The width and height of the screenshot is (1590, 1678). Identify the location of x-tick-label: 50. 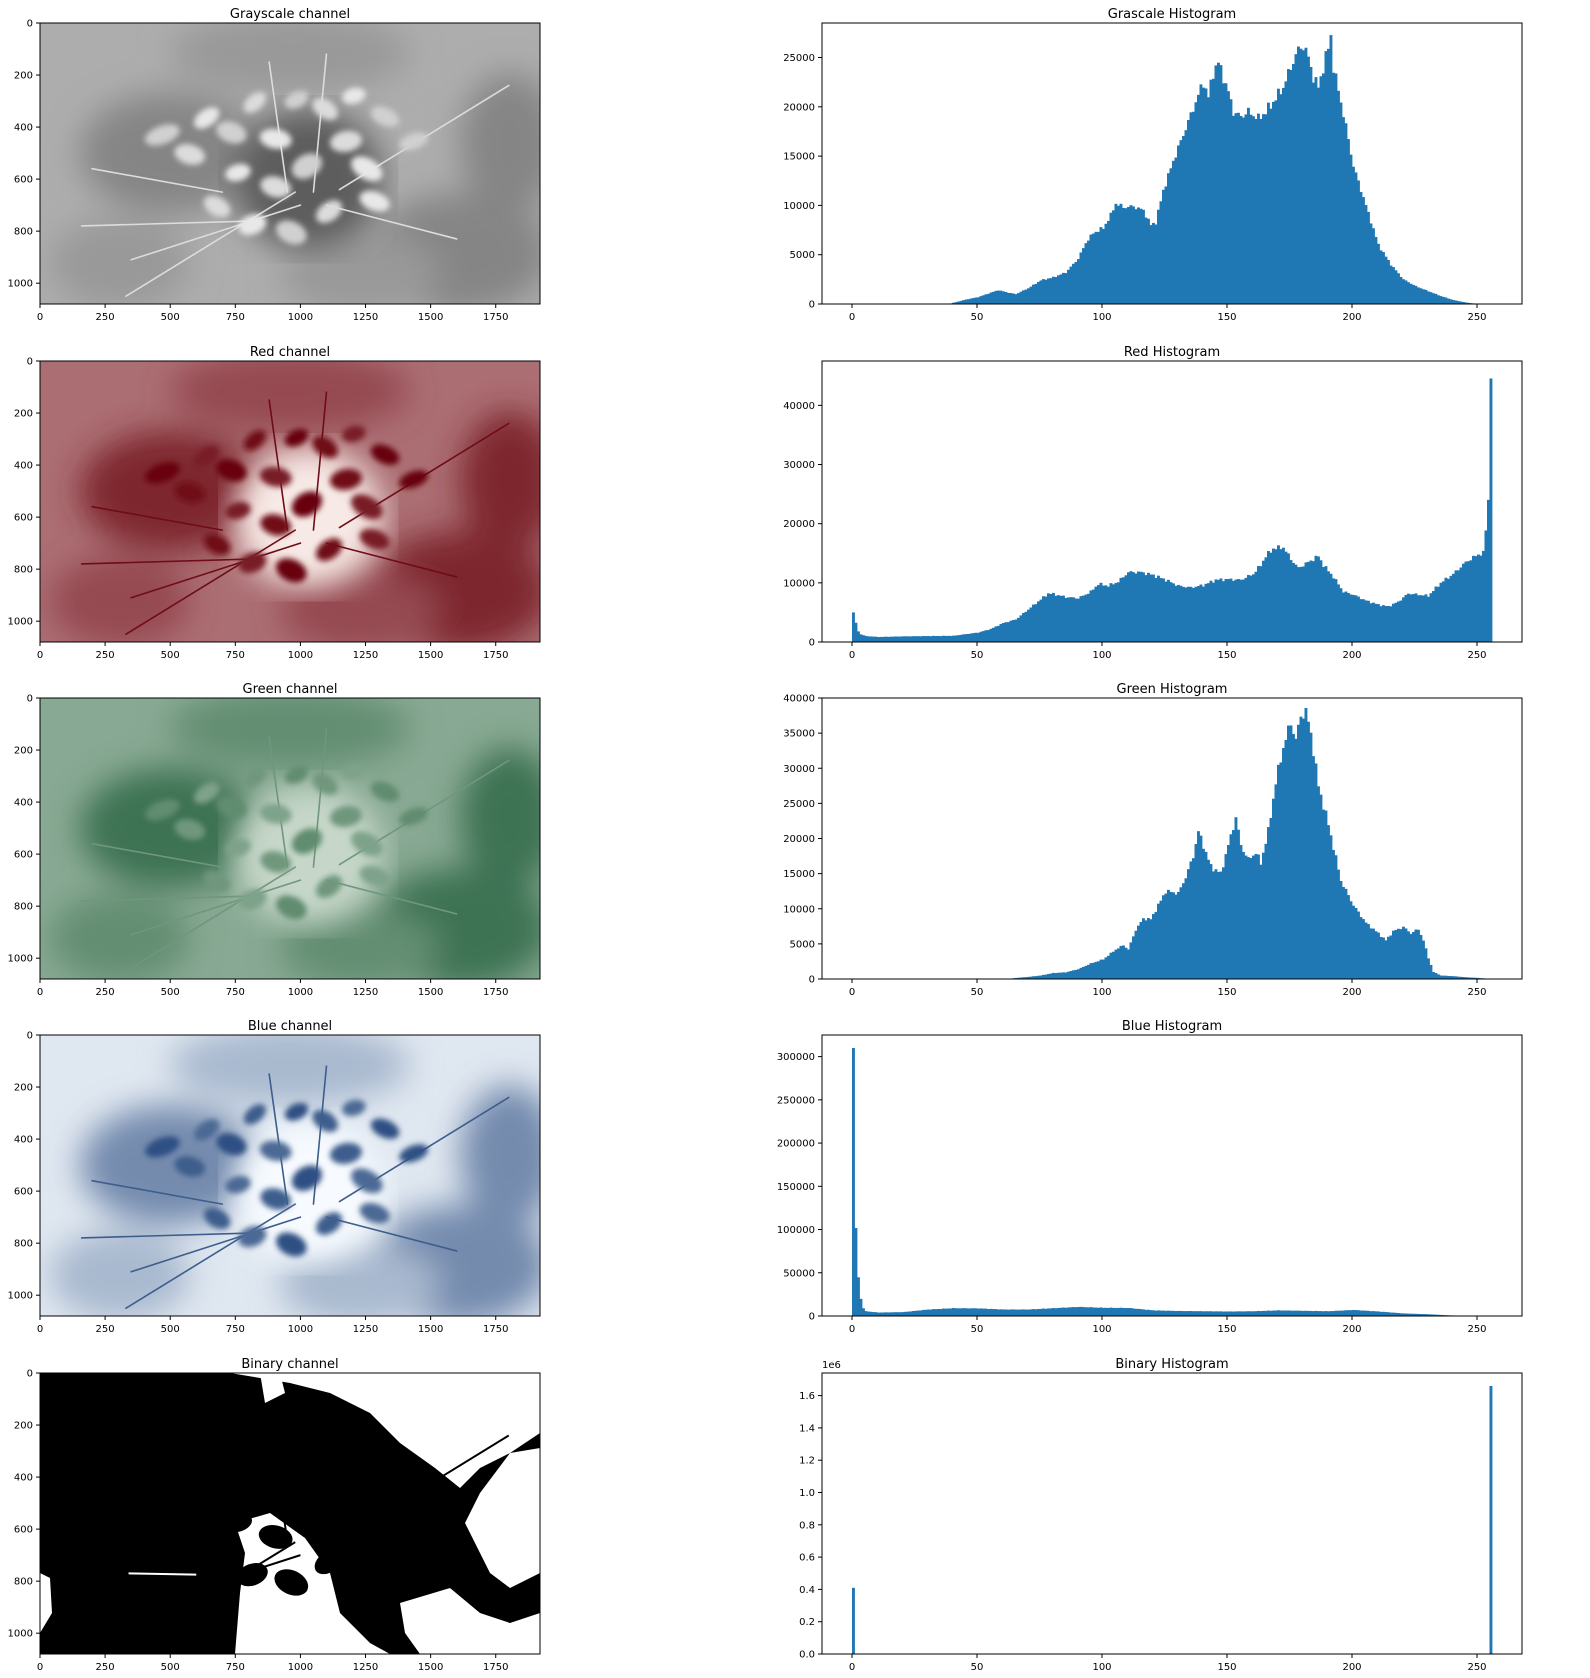
(977, 317).